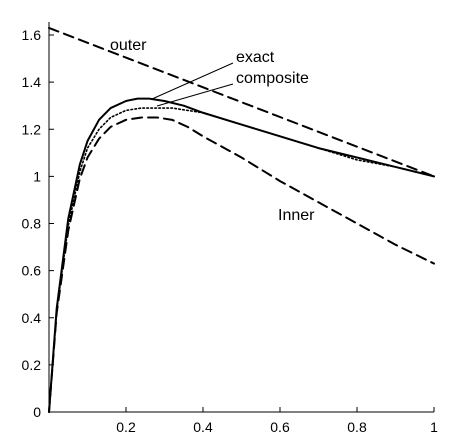 Image resolution: width=467 pixels, height=445 pixels. What do you see at coordinates (32, 129) in the screenshot?
I see `y-tick-label: 1.2` at bounding box center [32, 129].